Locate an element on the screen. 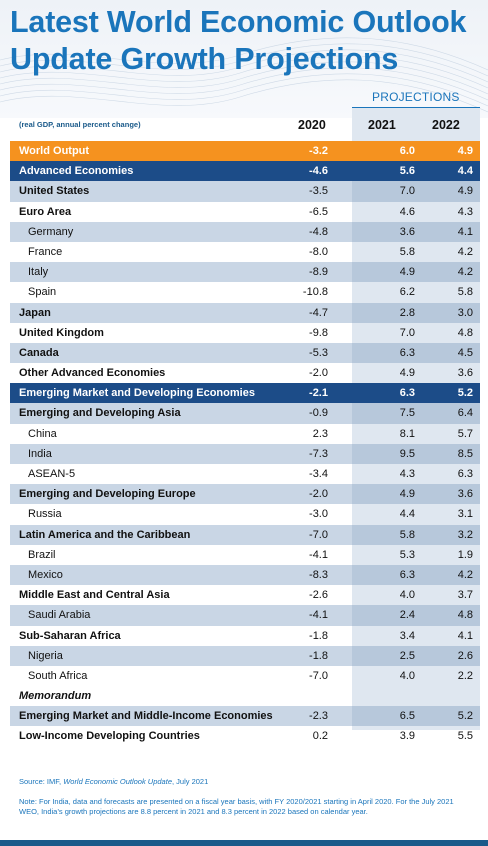 The width and height of the screenshot is (488, 846). table-row: Low-Income Developing Countries 0.2 3.9 5.5 is located at coordinates (245, 736).